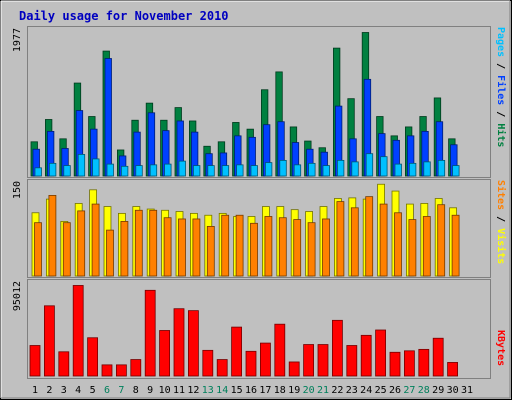 This screenshot has width=512, height=400. I want to click on x-tick-label-21: 21, so click(323, 390).